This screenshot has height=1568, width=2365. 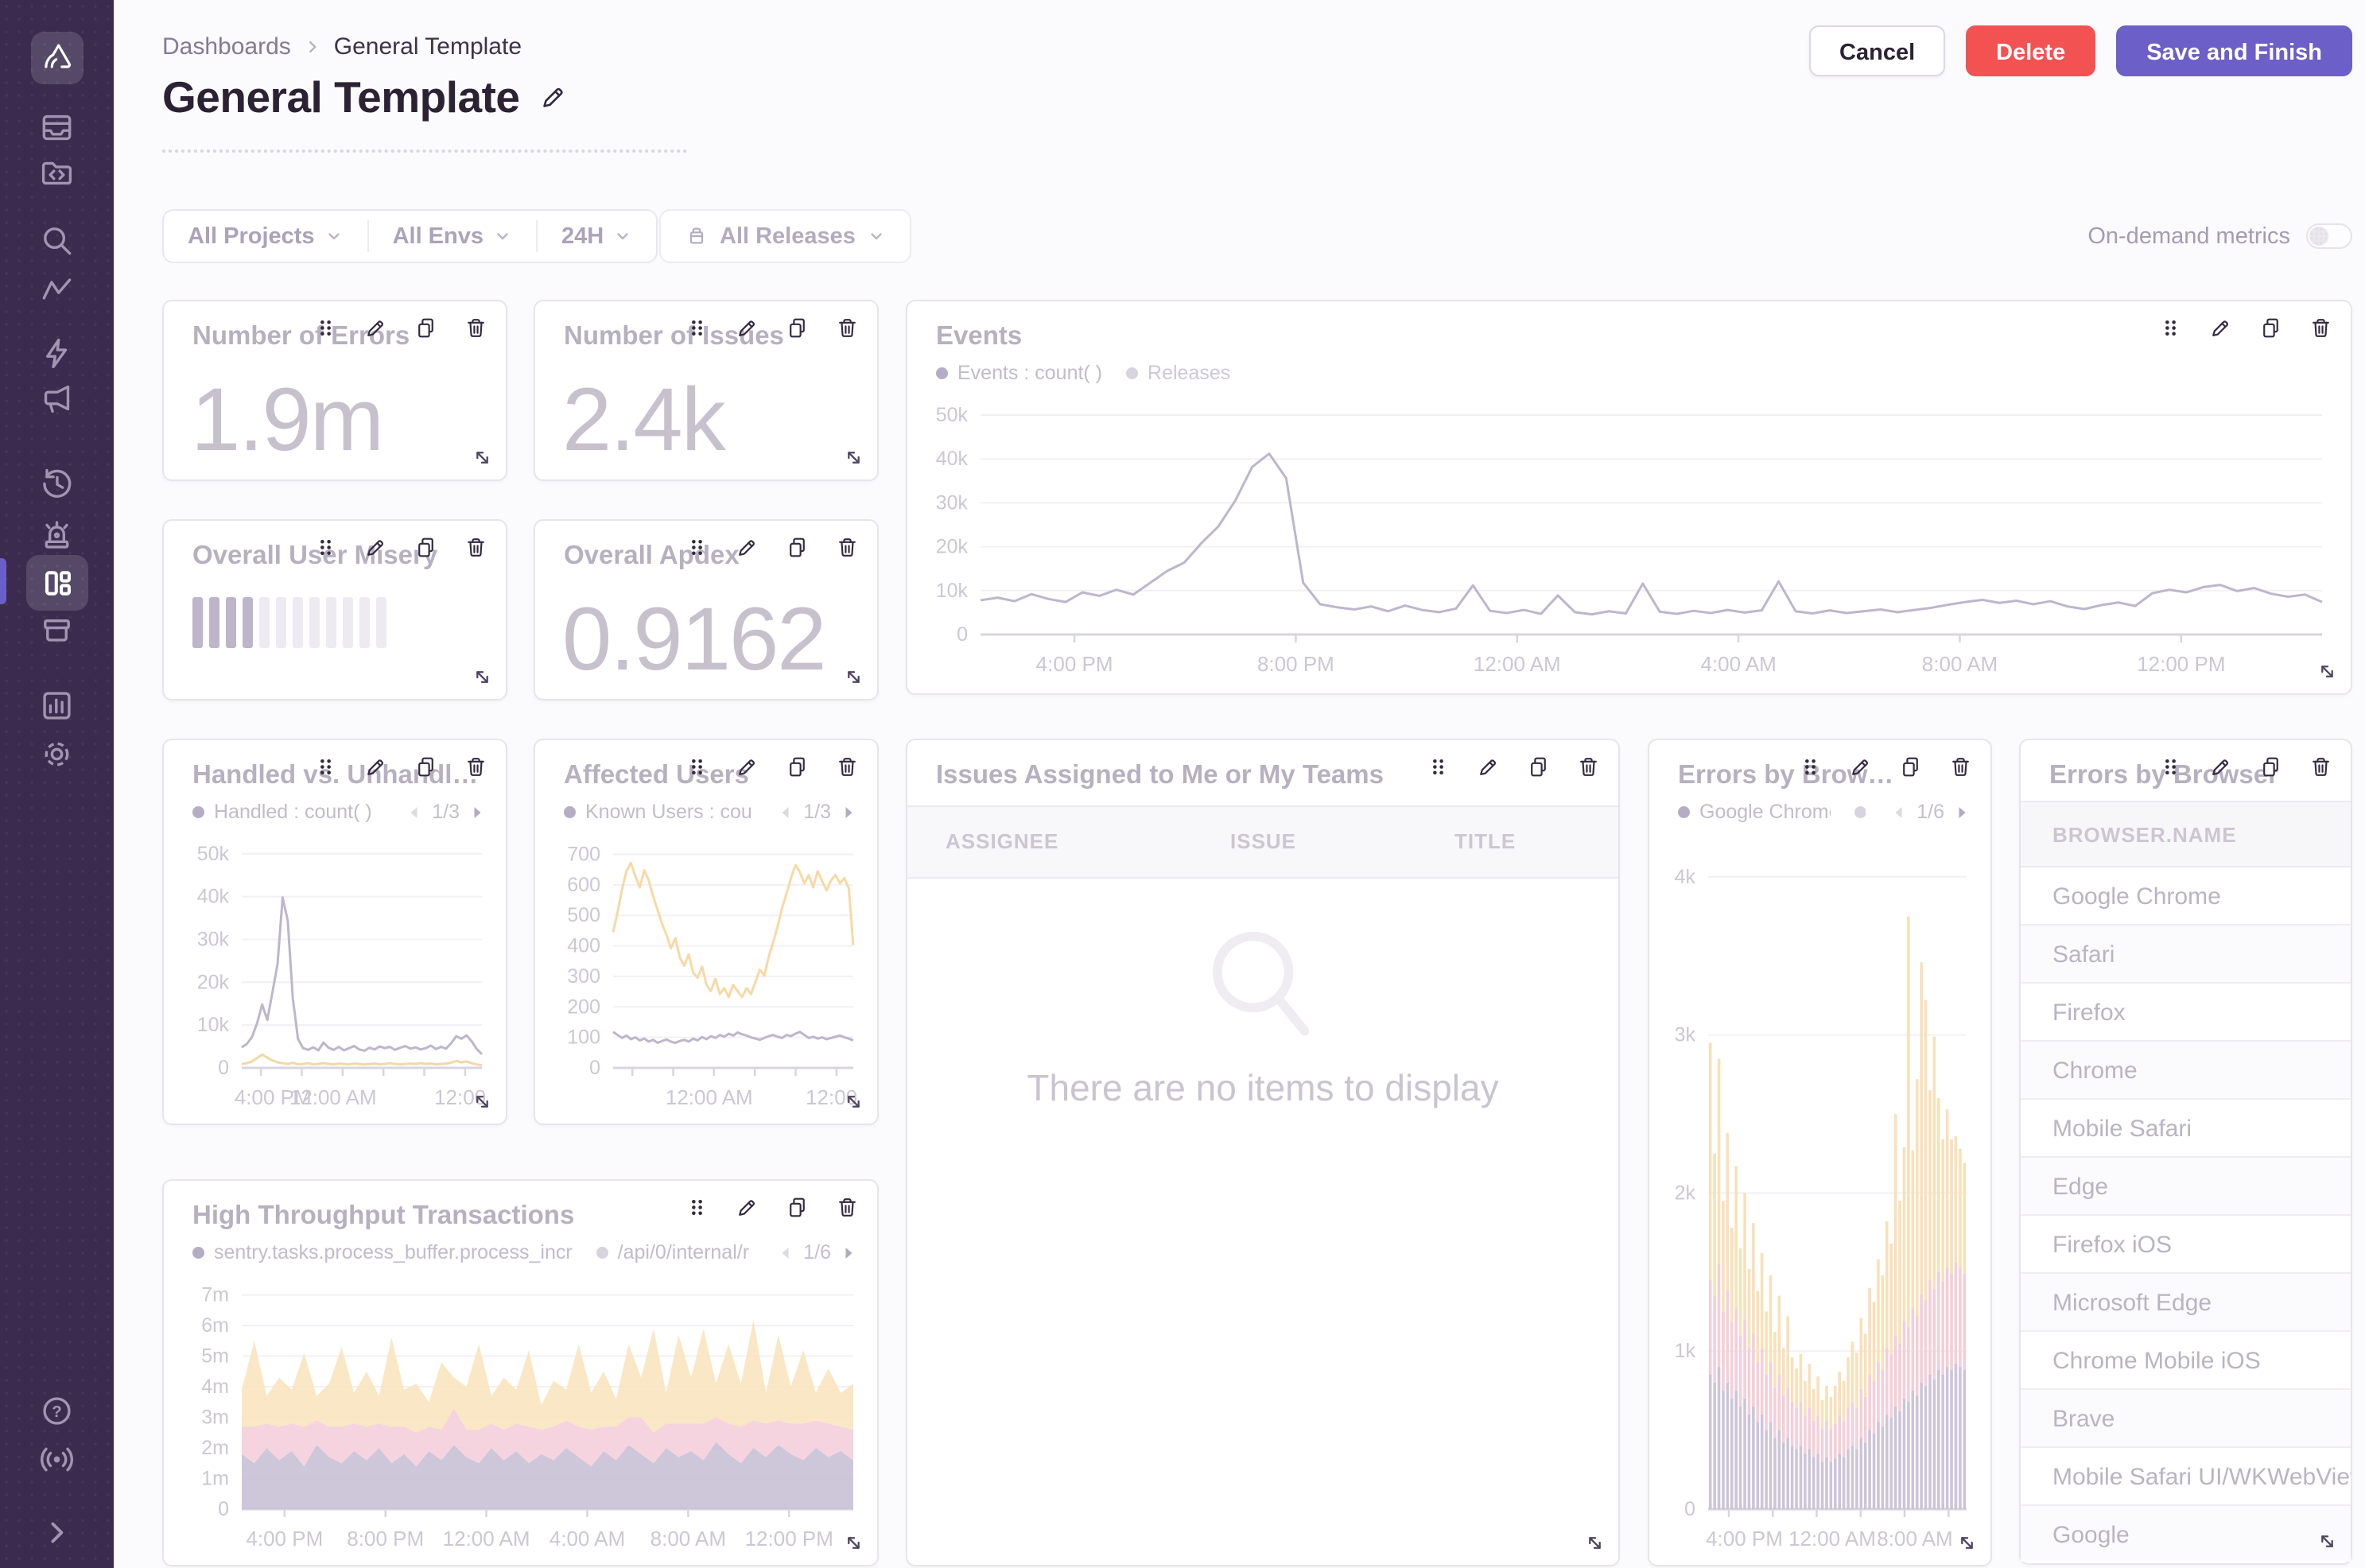 I want to click on save-and-finish-button: Save and Finish, so click(x=2234, y=50).